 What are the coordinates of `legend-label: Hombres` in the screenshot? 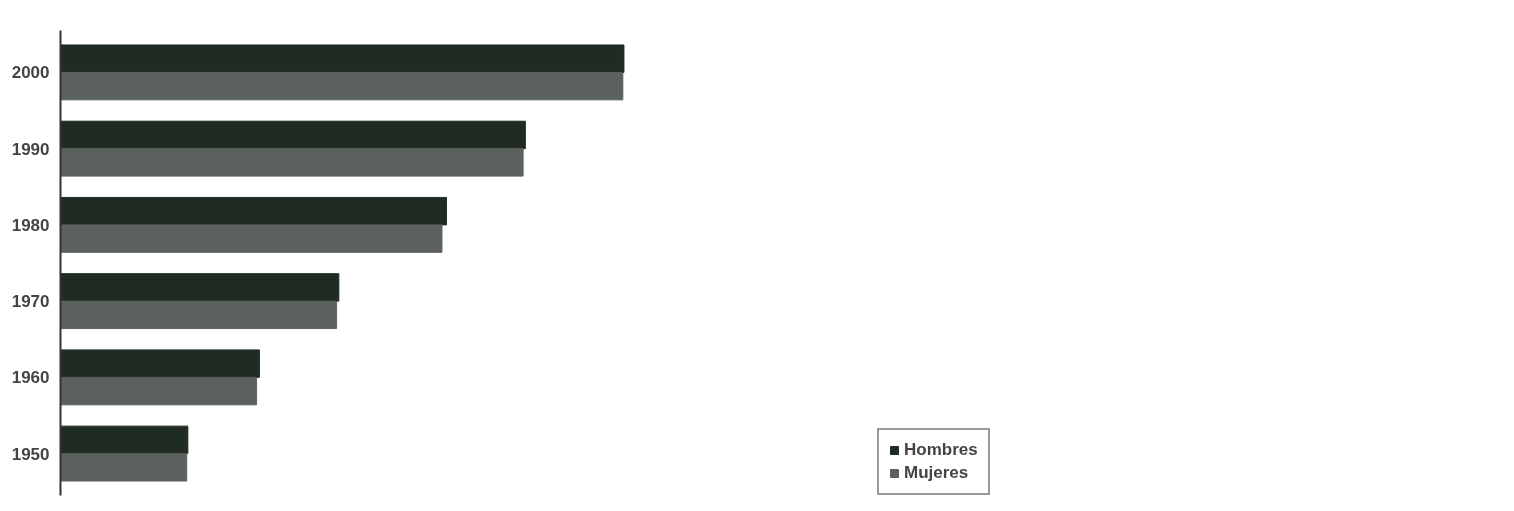 It's located at (941, 450).